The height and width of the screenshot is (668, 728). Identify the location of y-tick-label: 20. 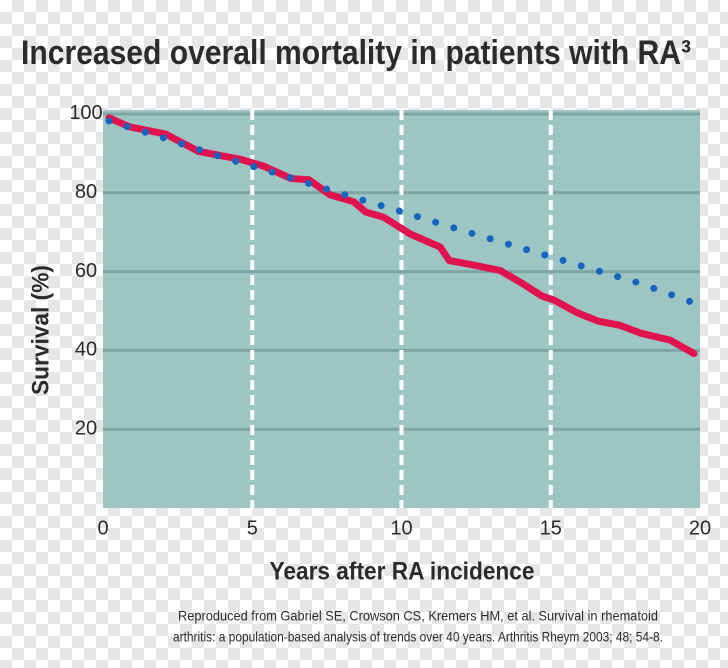
(86, 428).